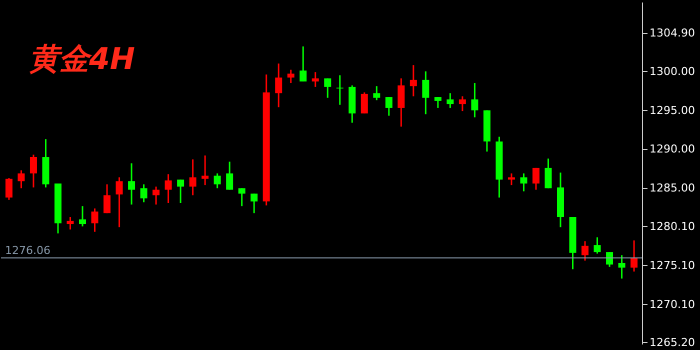 This screenshot has width=700, height=350. Describe the element at coordinates (672, 33) in the screenshot. I see `y-tick-label: 1304.90` at that location.